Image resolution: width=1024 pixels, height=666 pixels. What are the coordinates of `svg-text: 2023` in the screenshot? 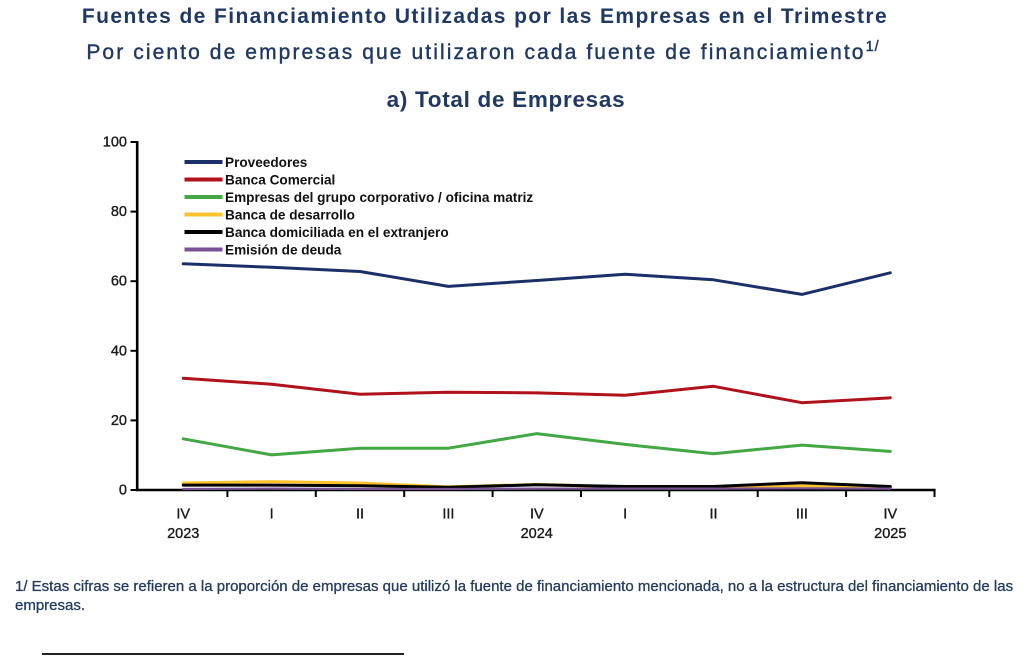 It's located at (183, 534).